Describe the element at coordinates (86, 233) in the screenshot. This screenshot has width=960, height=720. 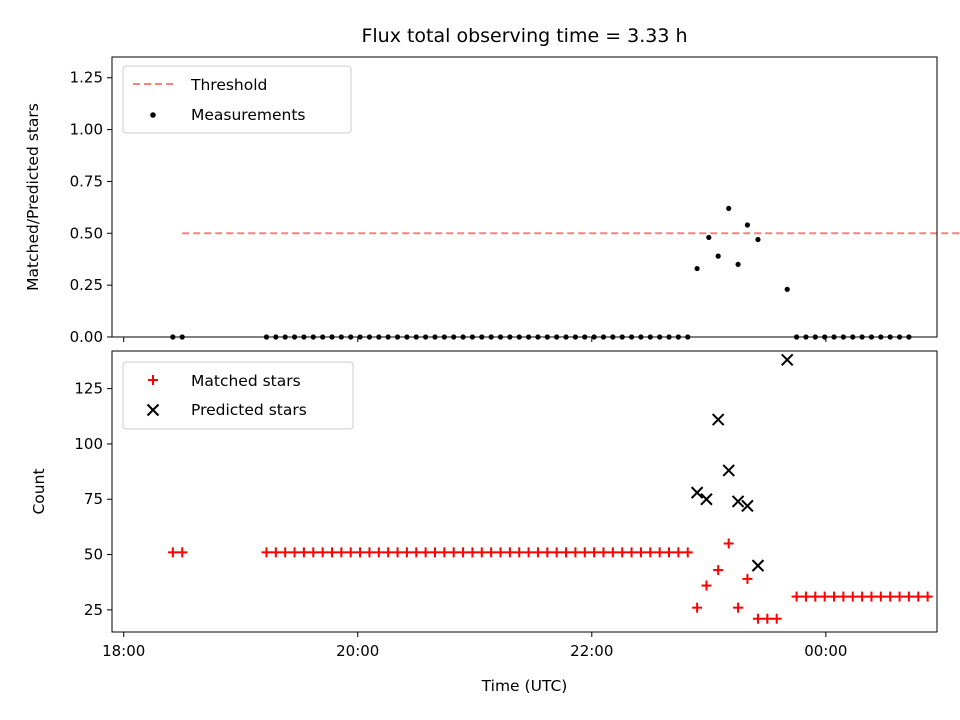
I see `top-y-tick-label: 0.50` at that location.